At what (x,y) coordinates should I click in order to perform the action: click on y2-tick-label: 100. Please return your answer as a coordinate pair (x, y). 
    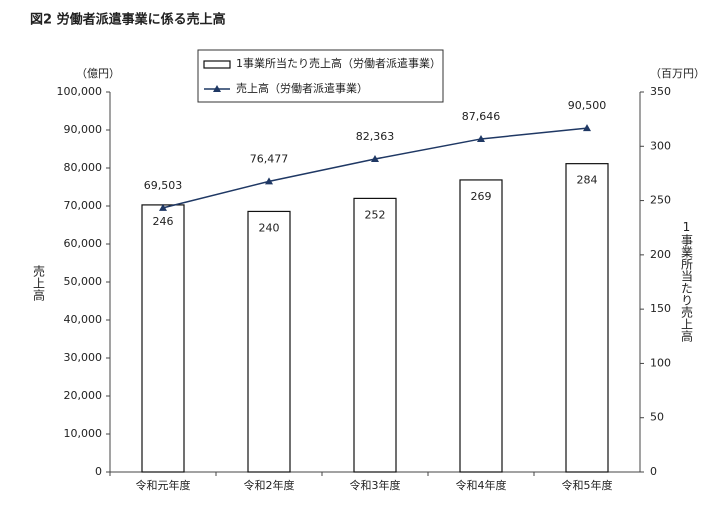
    Looking at the image, I should click on (660, 362).